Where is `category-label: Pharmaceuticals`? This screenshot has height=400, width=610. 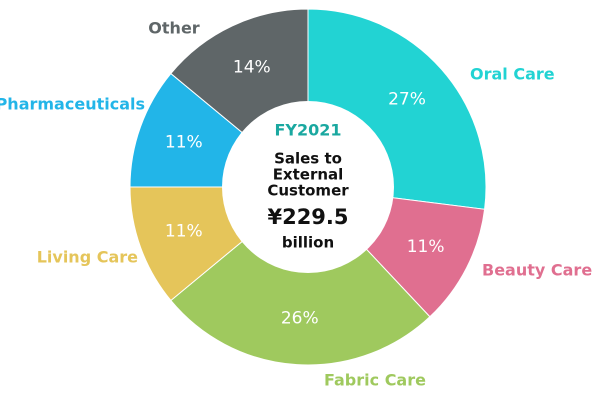 category-label: Pharmaceuticals is located at coordinates (72, 104).